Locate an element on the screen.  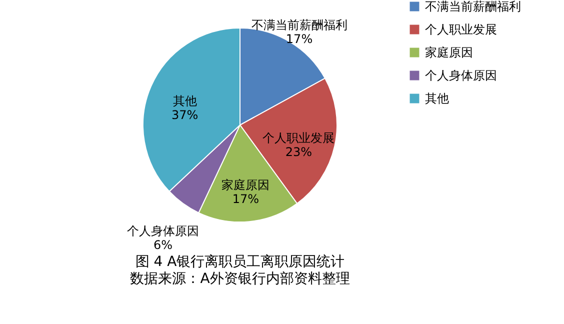
legend-label: 不满当前薪酬福利 is located at coordinates (473, 7).